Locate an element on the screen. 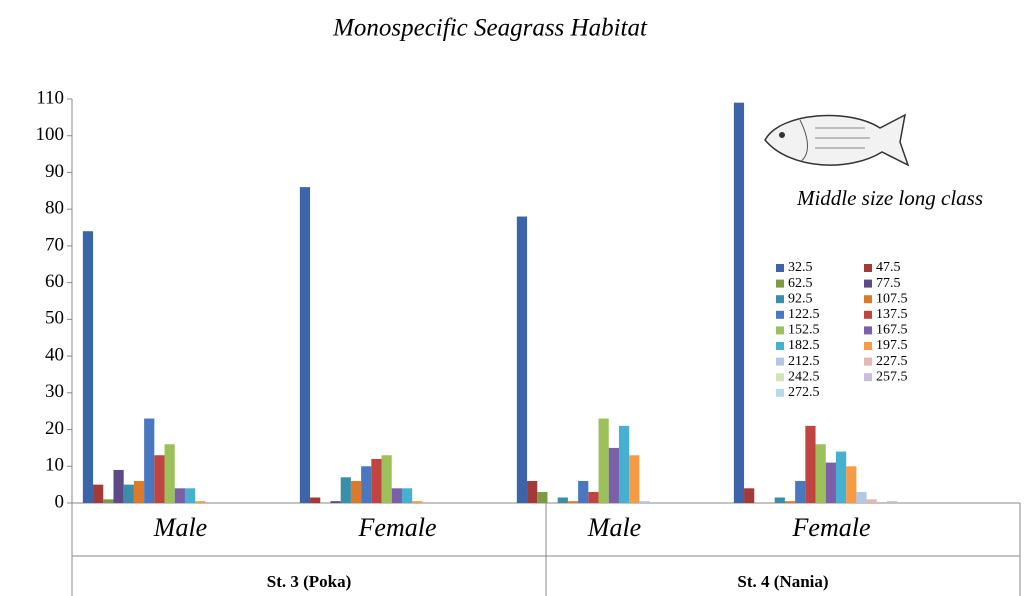  legend-title: Middle size long class is located at coordinates (889, 198).